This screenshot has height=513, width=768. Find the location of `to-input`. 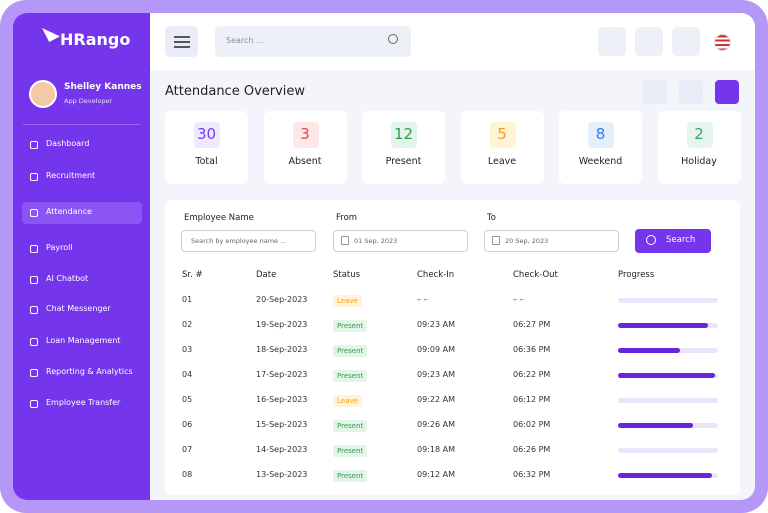

to-input is located at coordinates (551, 241).